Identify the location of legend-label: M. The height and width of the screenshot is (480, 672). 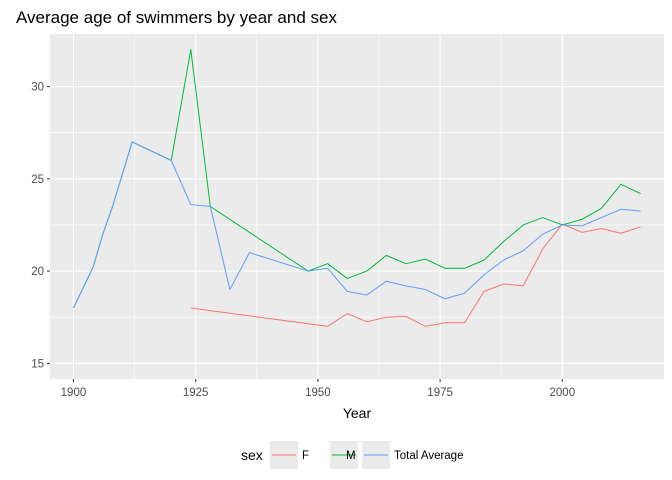
(351, 456).